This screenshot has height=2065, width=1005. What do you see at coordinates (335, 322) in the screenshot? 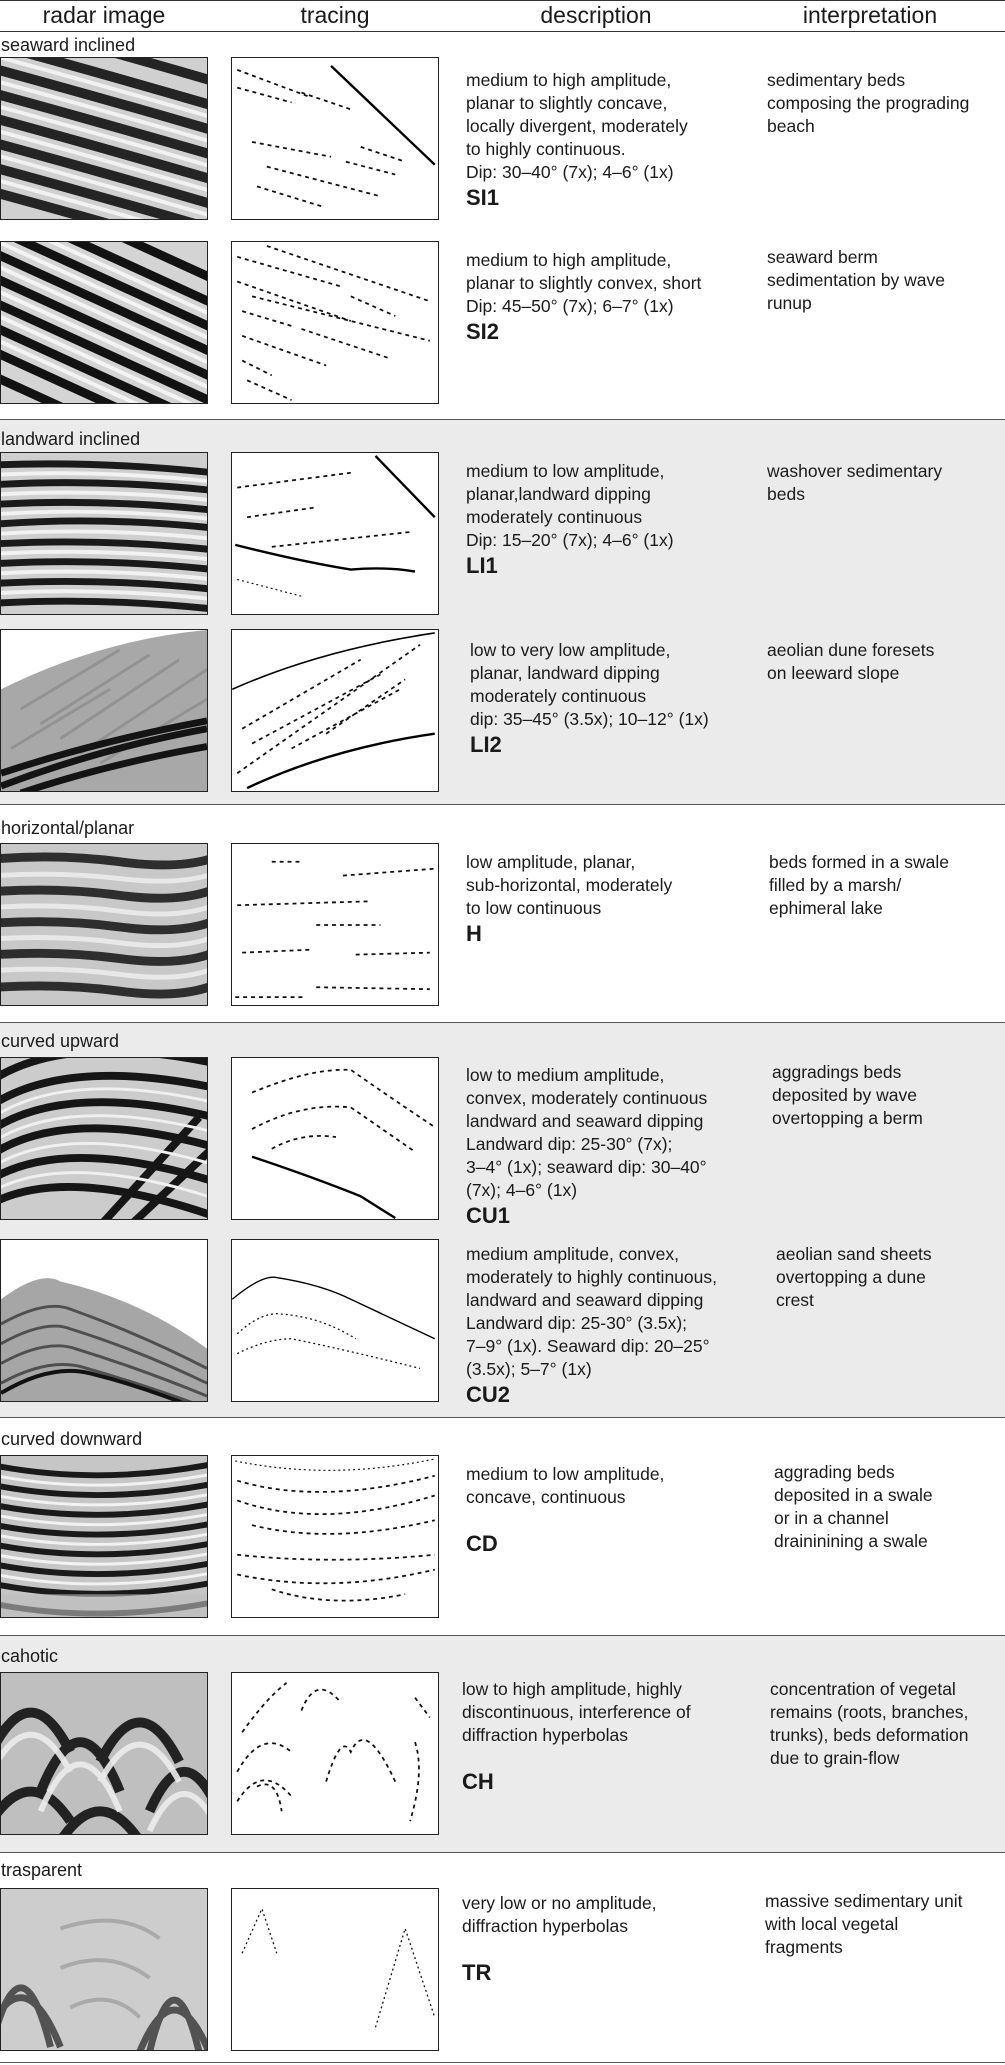
I see `tracing-si2` at bounding box center [335, 322].